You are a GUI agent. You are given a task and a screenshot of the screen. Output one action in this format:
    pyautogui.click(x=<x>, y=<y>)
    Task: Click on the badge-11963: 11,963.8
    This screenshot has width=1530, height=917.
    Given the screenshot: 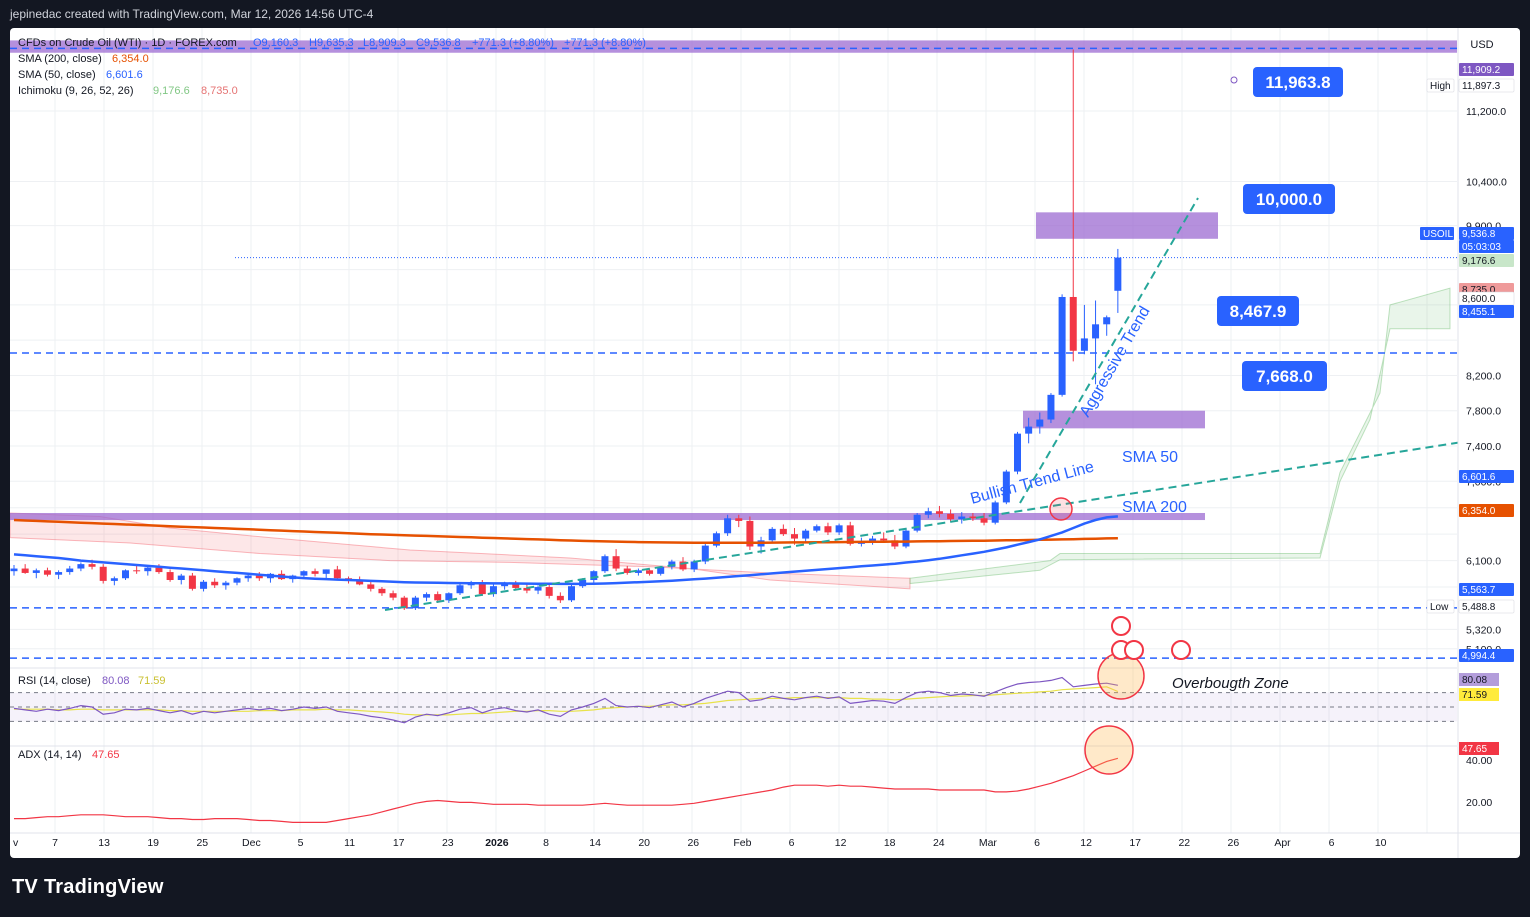 What is the action you would take?
    pyautogui.click(x=1298, y=82)
    